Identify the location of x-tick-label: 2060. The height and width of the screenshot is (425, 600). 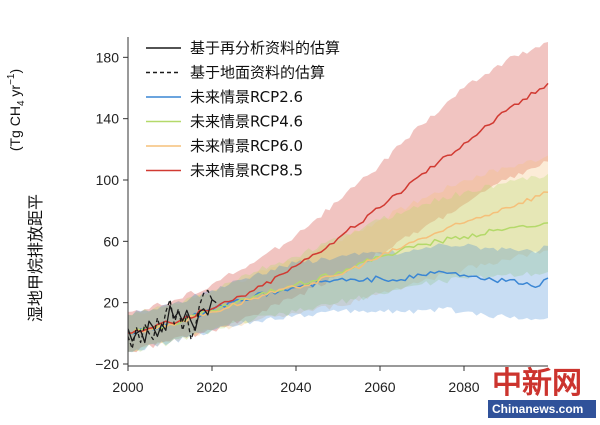
(379, 387).